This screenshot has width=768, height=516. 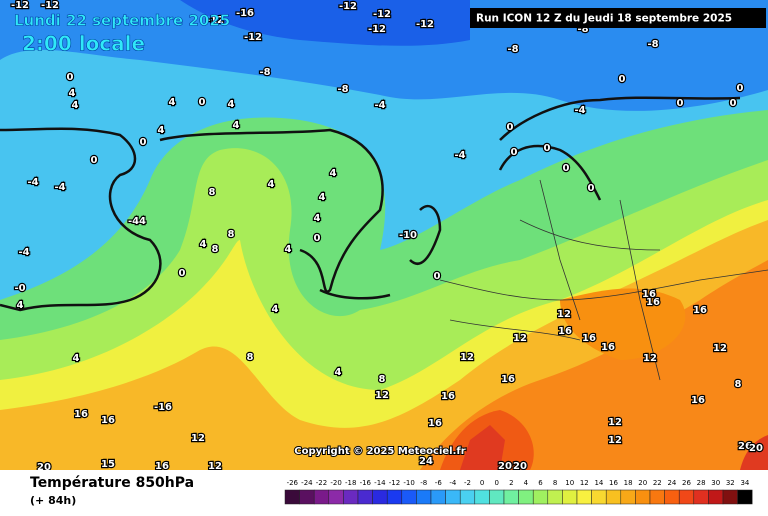 I want to click on scale-label: 32, so click(x=730, y=483).